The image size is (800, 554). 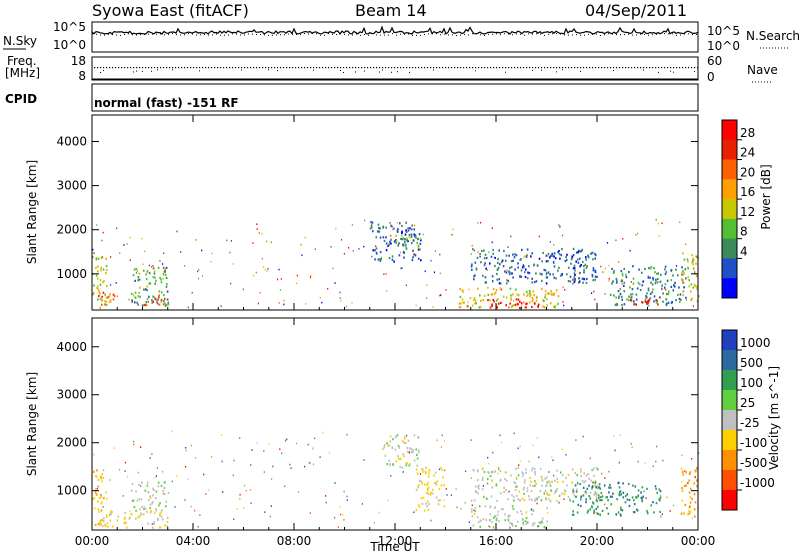 What do you see at coordinates (753, 463) in the screenshot?
I see `colorbar-tick-label: -500` at bounding box center [753, 463].